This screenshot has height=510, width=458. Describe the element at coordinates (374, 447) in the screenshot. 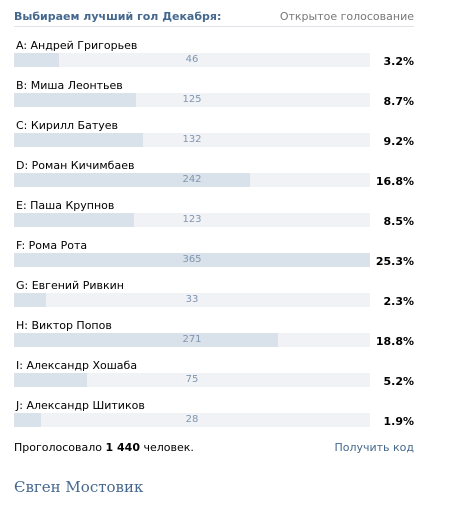

I see `get-code-link: Получить код` at that location.